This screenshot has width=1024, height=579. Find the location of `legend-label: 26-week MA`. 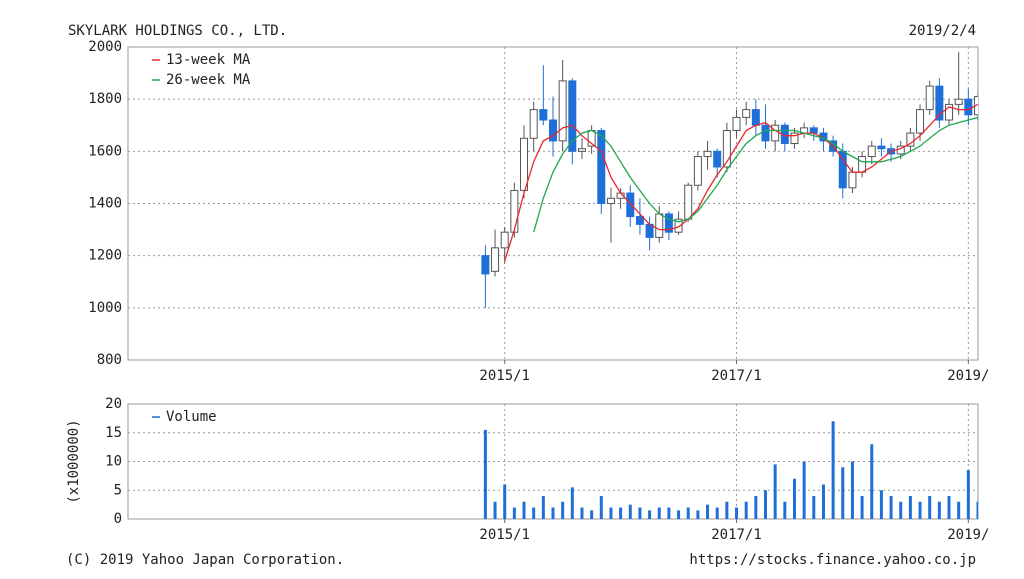

legend-label: 26-week MA is located at coordinates (208, 80).